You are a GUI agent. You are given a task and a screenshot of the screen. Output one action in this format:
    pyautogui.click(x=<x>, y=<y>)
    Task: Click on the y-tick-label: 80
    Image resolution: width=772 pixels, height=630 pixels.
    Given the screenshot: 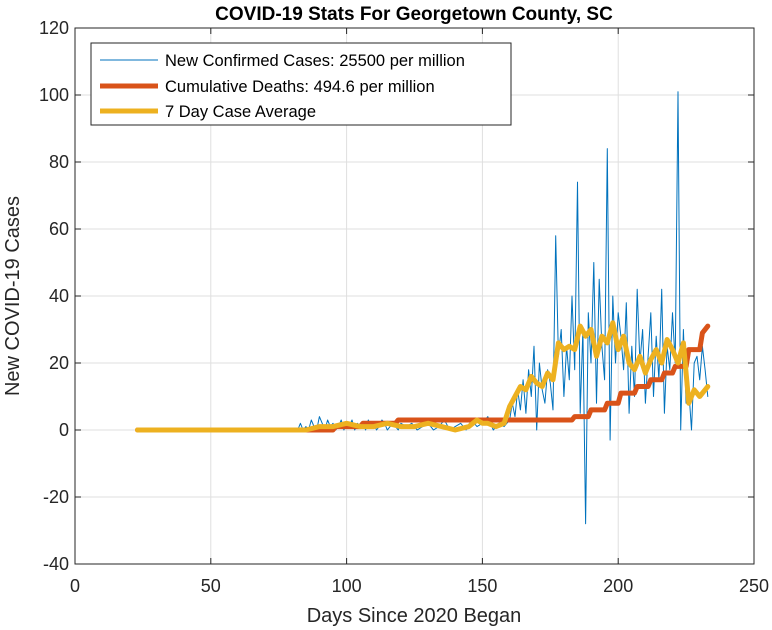 What is the action you would take?
    pyautogui.click(x=59, y=162)
    